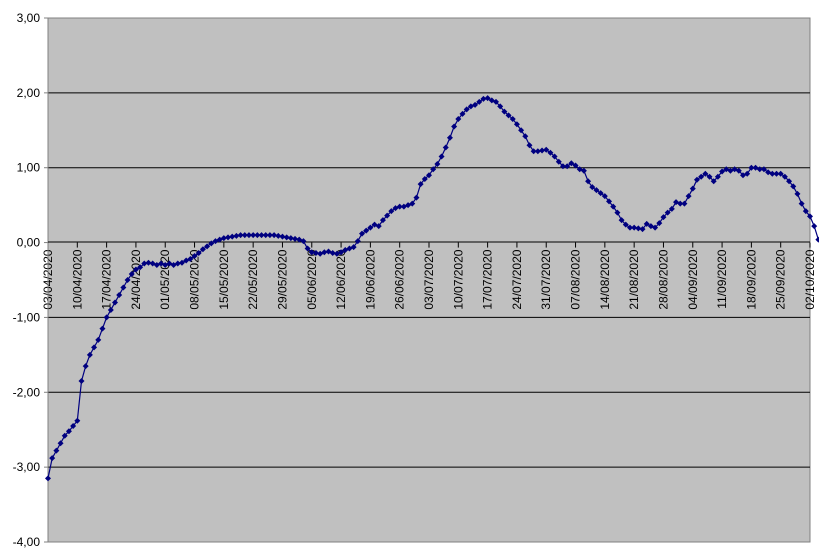 This screenshot has width=819, height=551. What do you see at coordinates (27, 467) in the screenshot?
I see `y-tick-label: -3,00` at bounding box center [27, 467].